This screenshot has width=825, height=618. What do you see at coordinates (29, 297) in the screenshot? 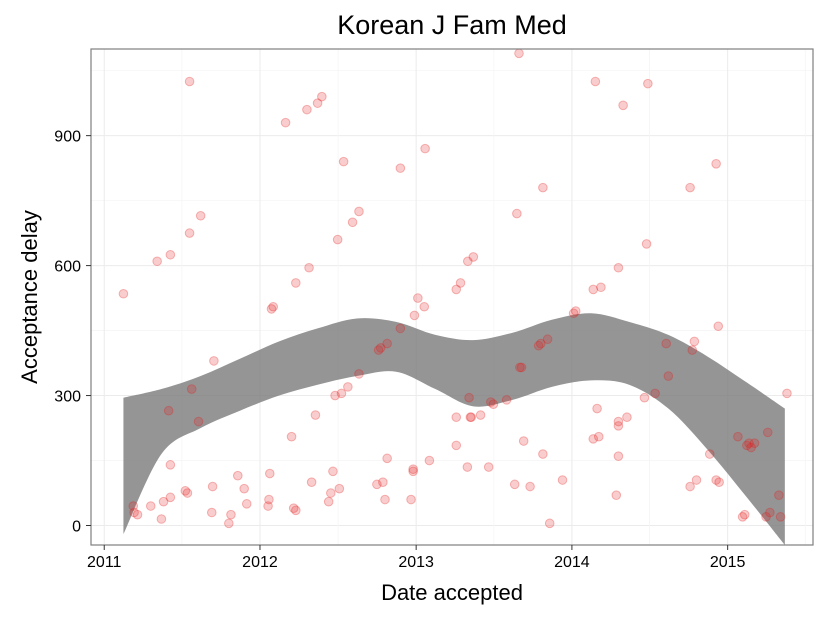
I see `y-axis-title: Acceptance delay` at bounding box center [29, 297].